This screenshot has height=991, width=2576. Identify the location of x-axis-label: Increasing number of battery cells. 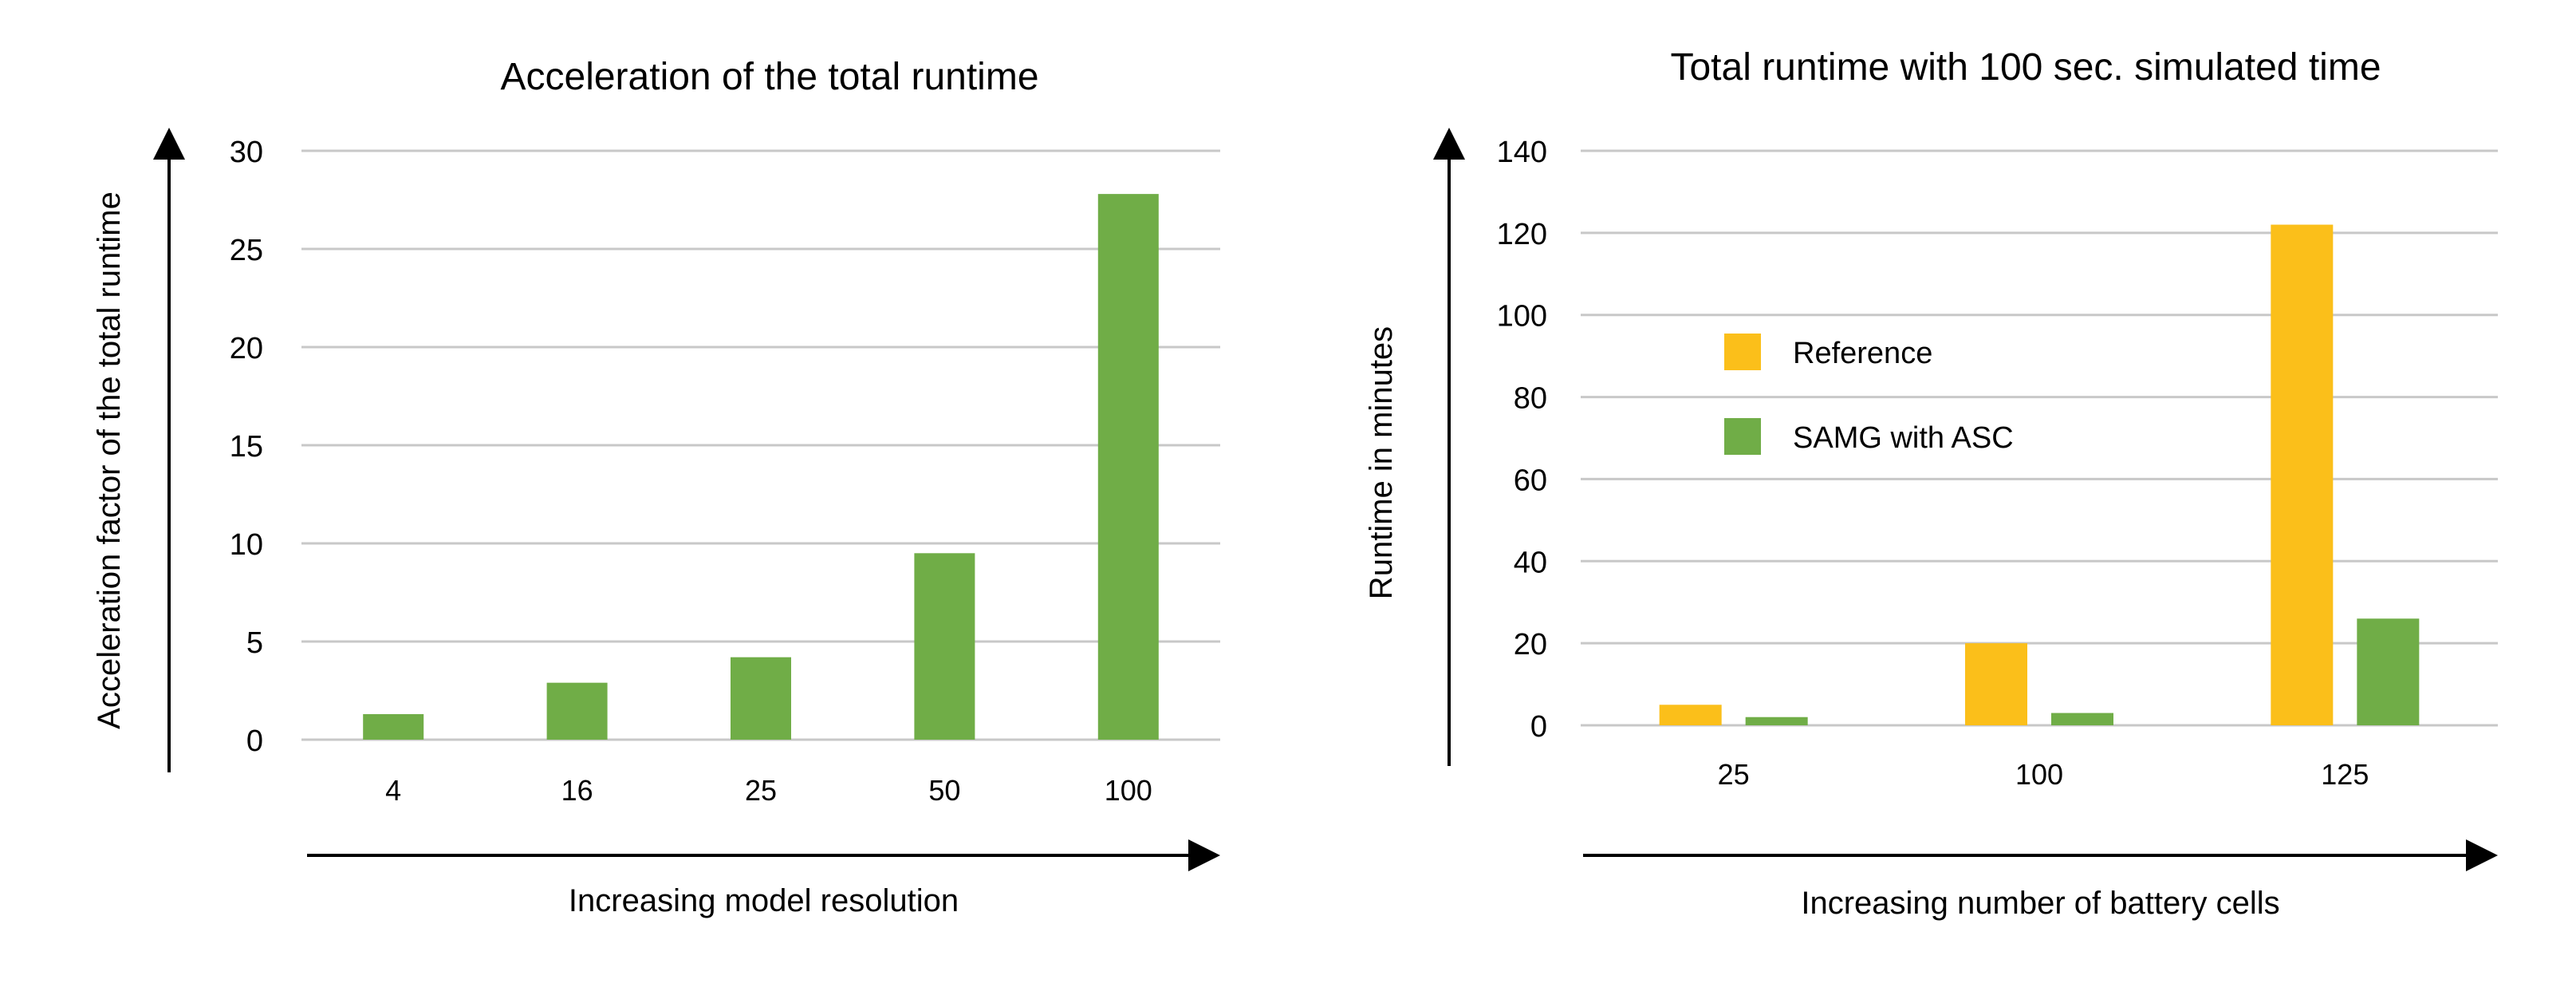
(2040, 904).